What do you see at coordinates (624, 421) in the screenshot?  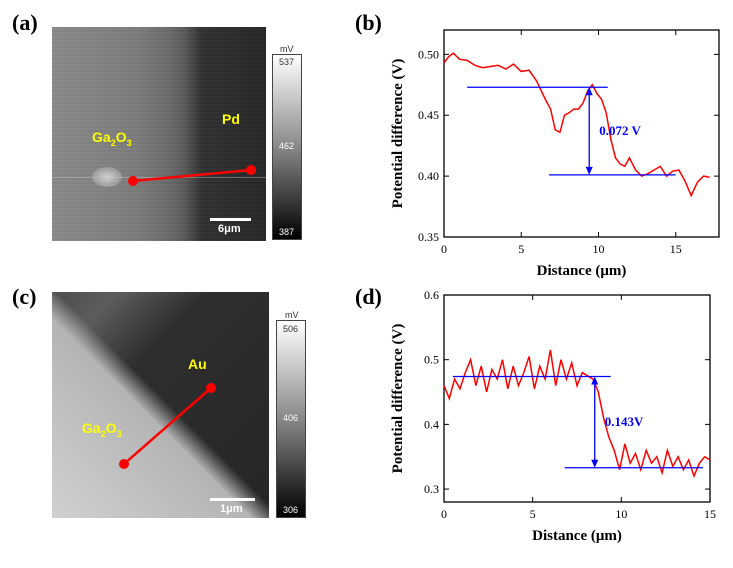 I see `potential-difference-annotation-d: 0.143V` at bounding box center [624, 421].